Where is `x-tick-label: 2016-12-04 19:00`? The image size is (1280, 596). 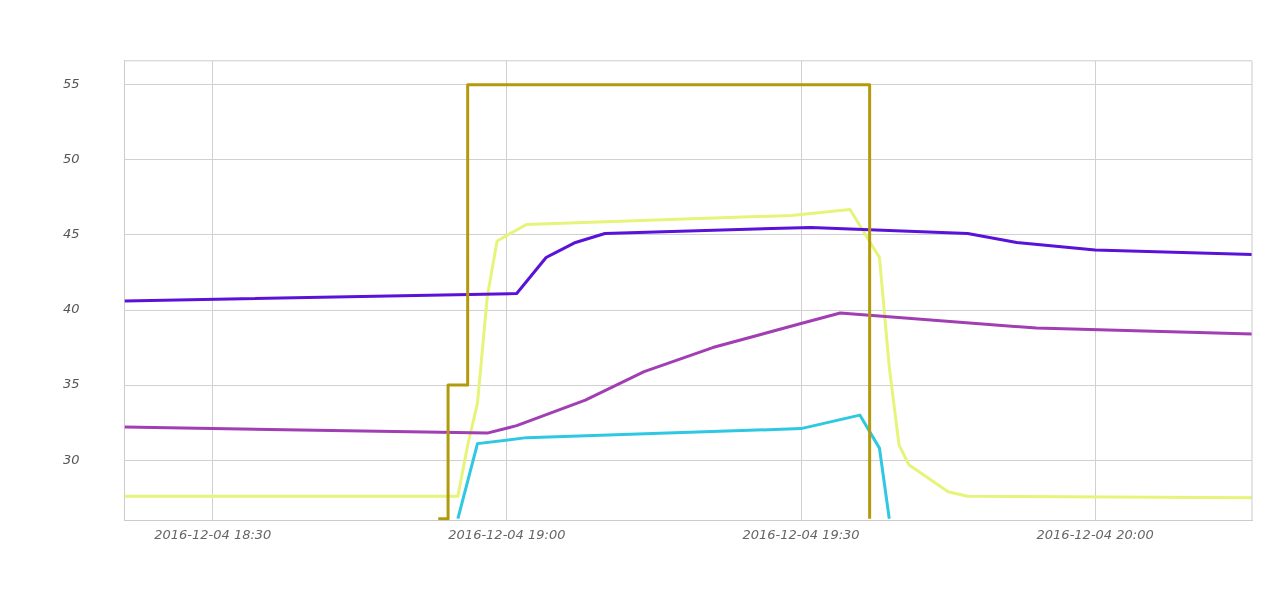
x-tick-label: 2016-12-04 19:00 is located at coordinates (507, 535).